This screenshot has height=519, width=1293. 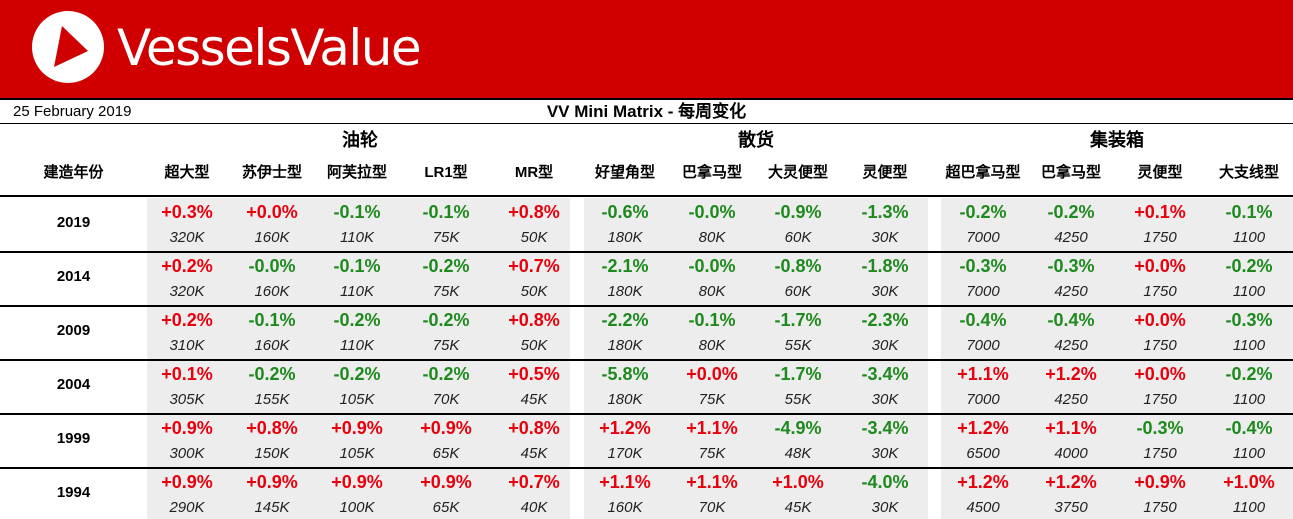 What do you see at coordinates (73, 222) in the screenshot?
I see `build-year: 2019` at bounding box center [73, 222].